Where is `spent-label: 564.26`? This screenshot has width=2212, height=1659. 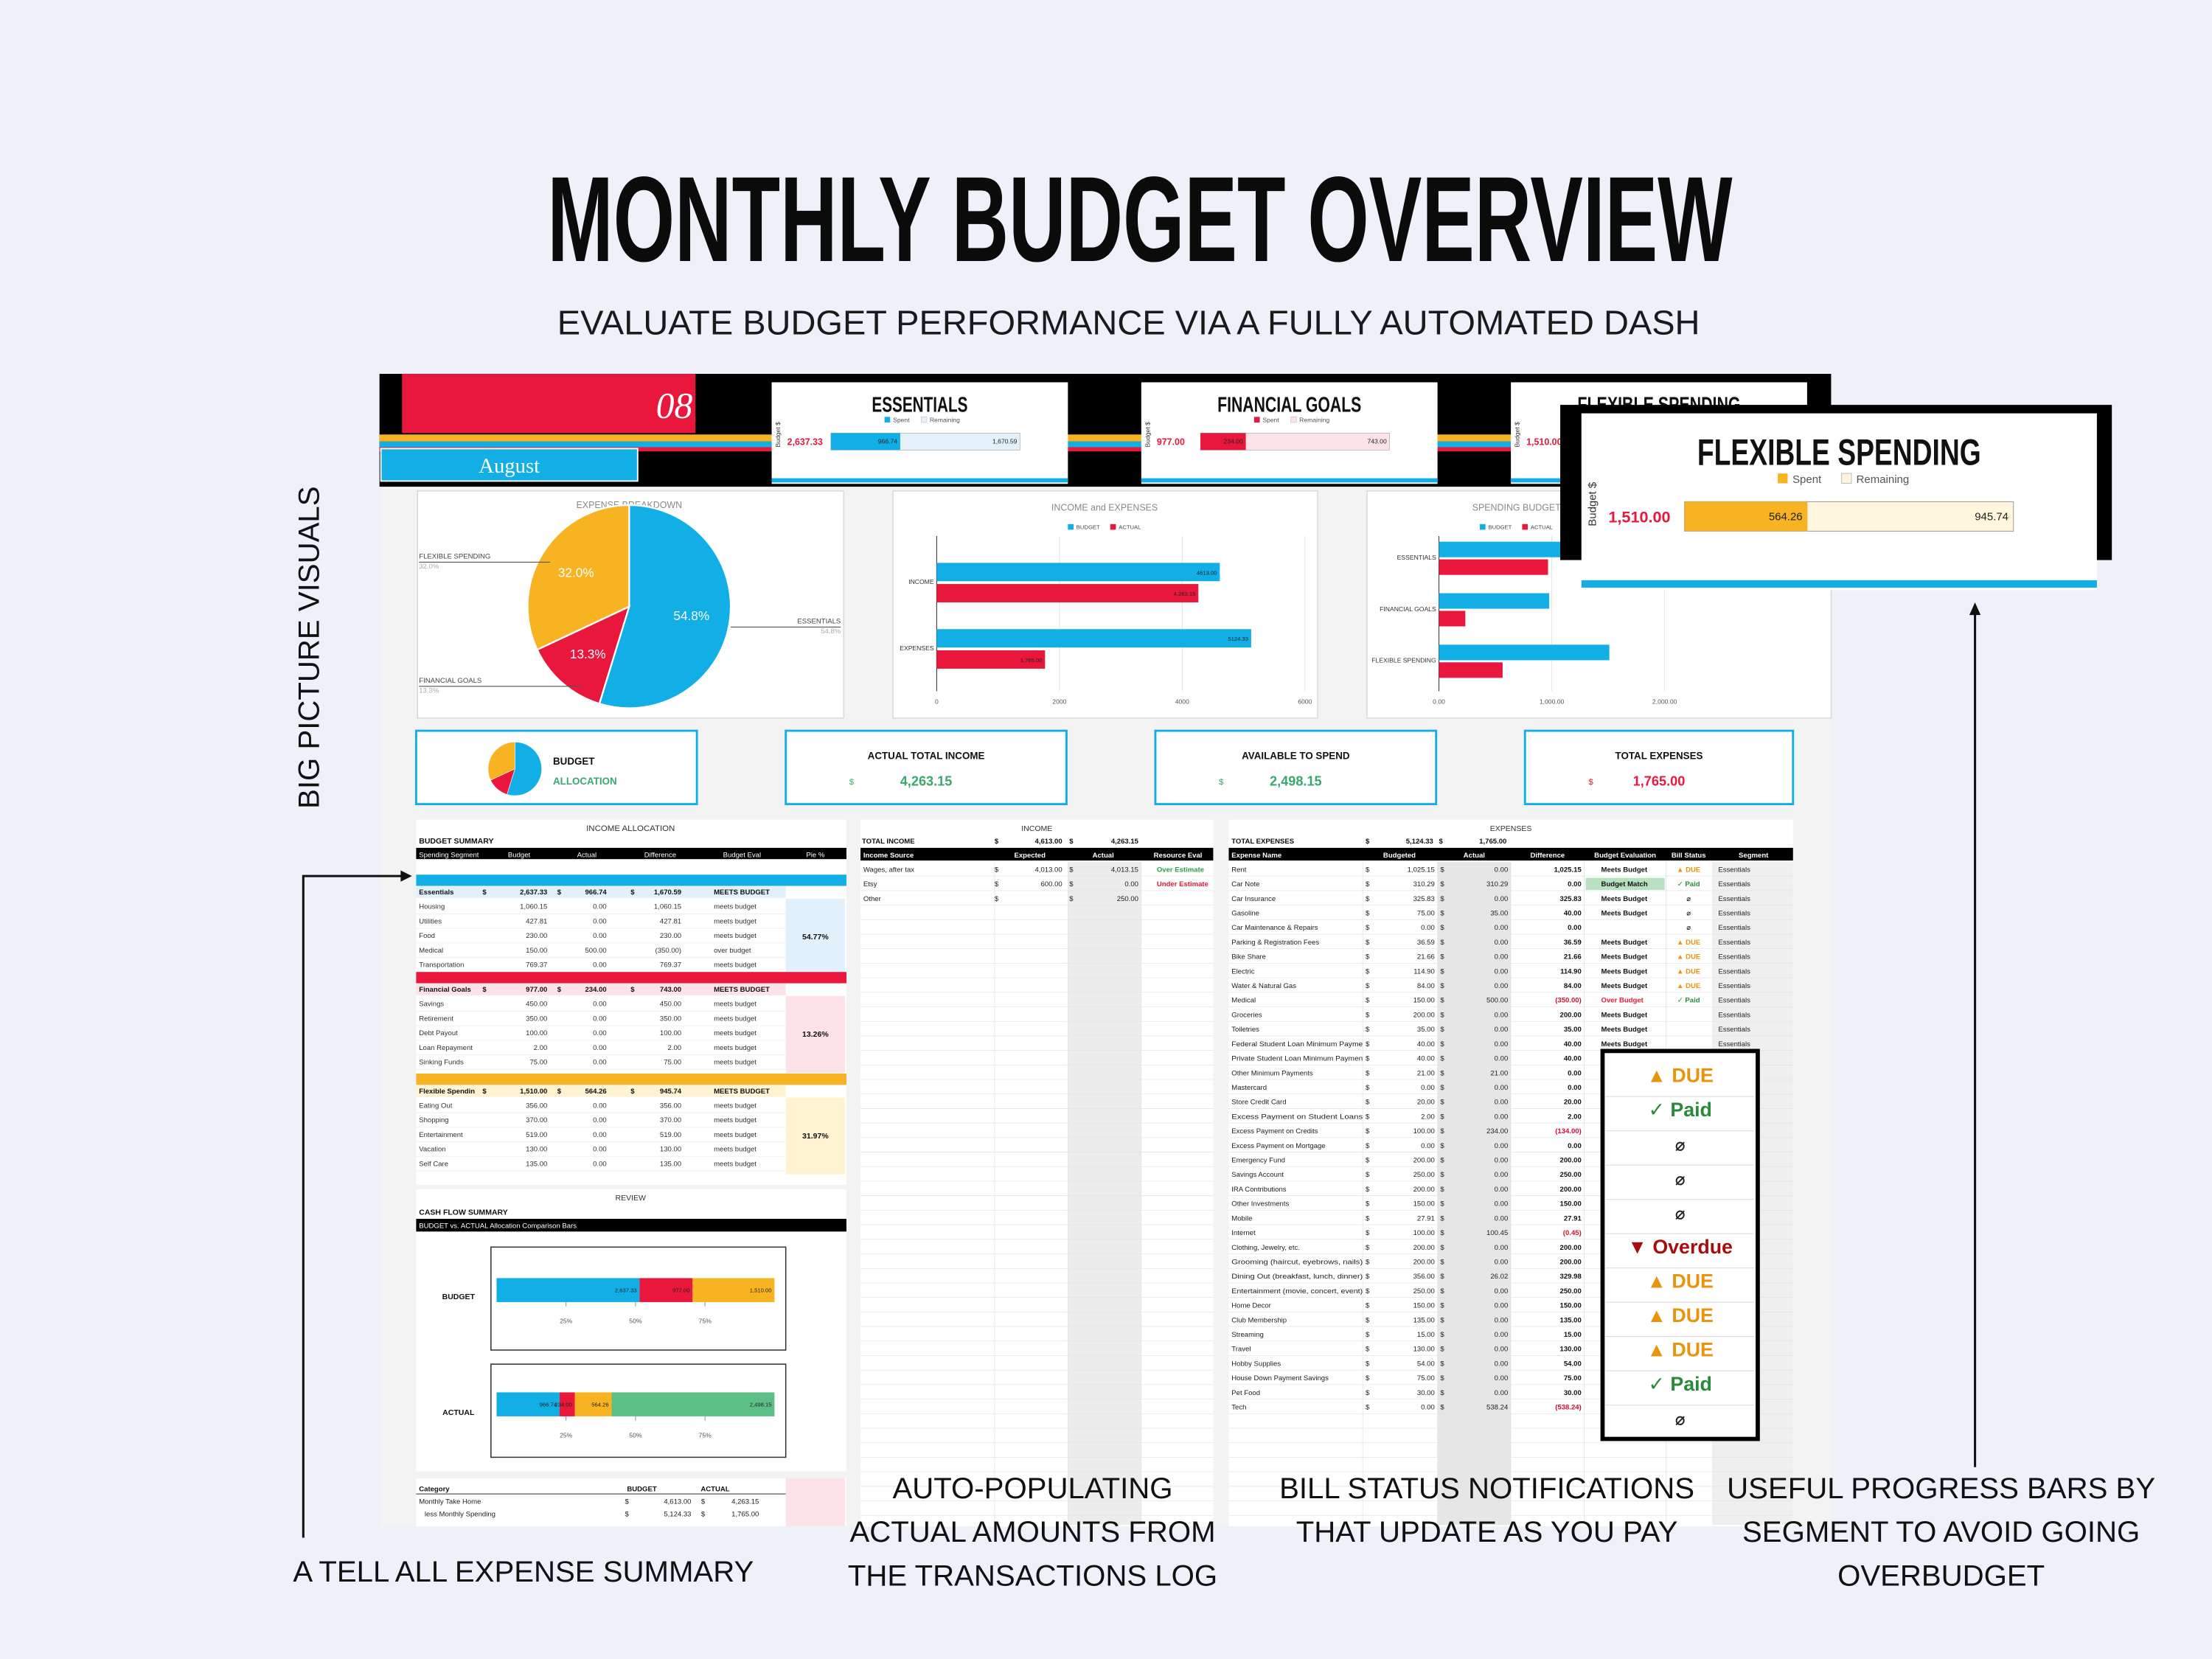
spent-label: 564.26 is located at coordinates (1786, 516).